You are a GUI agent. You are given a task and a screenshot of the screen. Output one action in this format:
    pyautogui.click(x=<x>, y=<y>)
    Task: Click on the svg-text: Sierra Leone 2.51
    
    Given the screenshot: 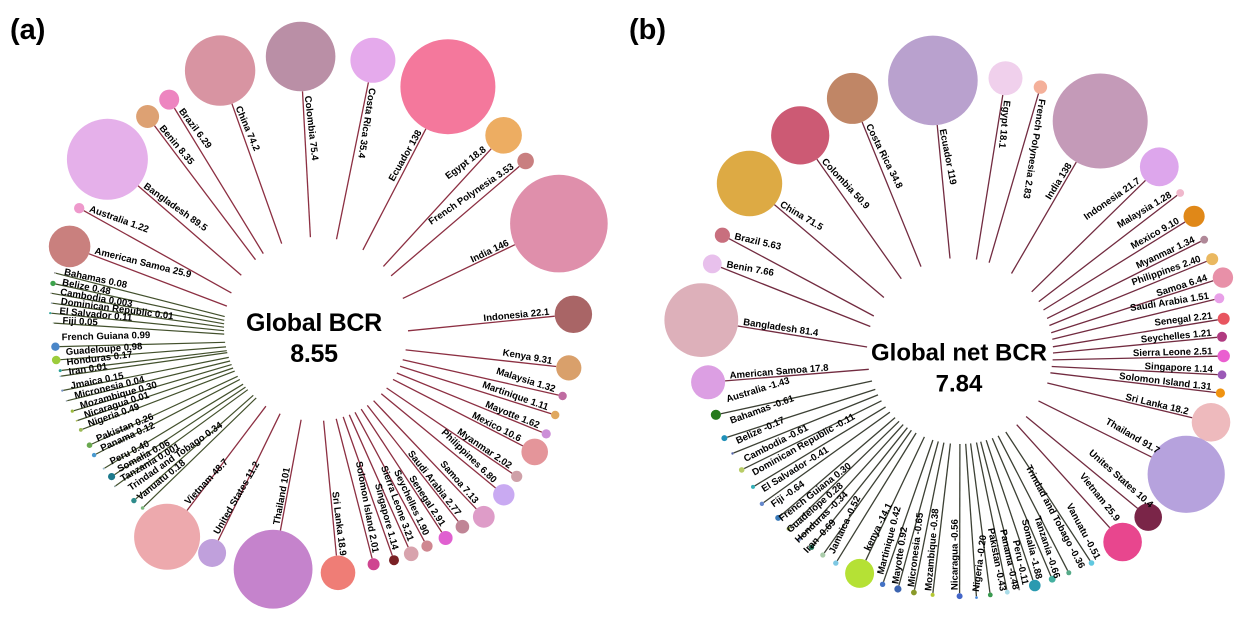 What is the action you would take?
    pyautogui.click(x=1173, y=352)
    